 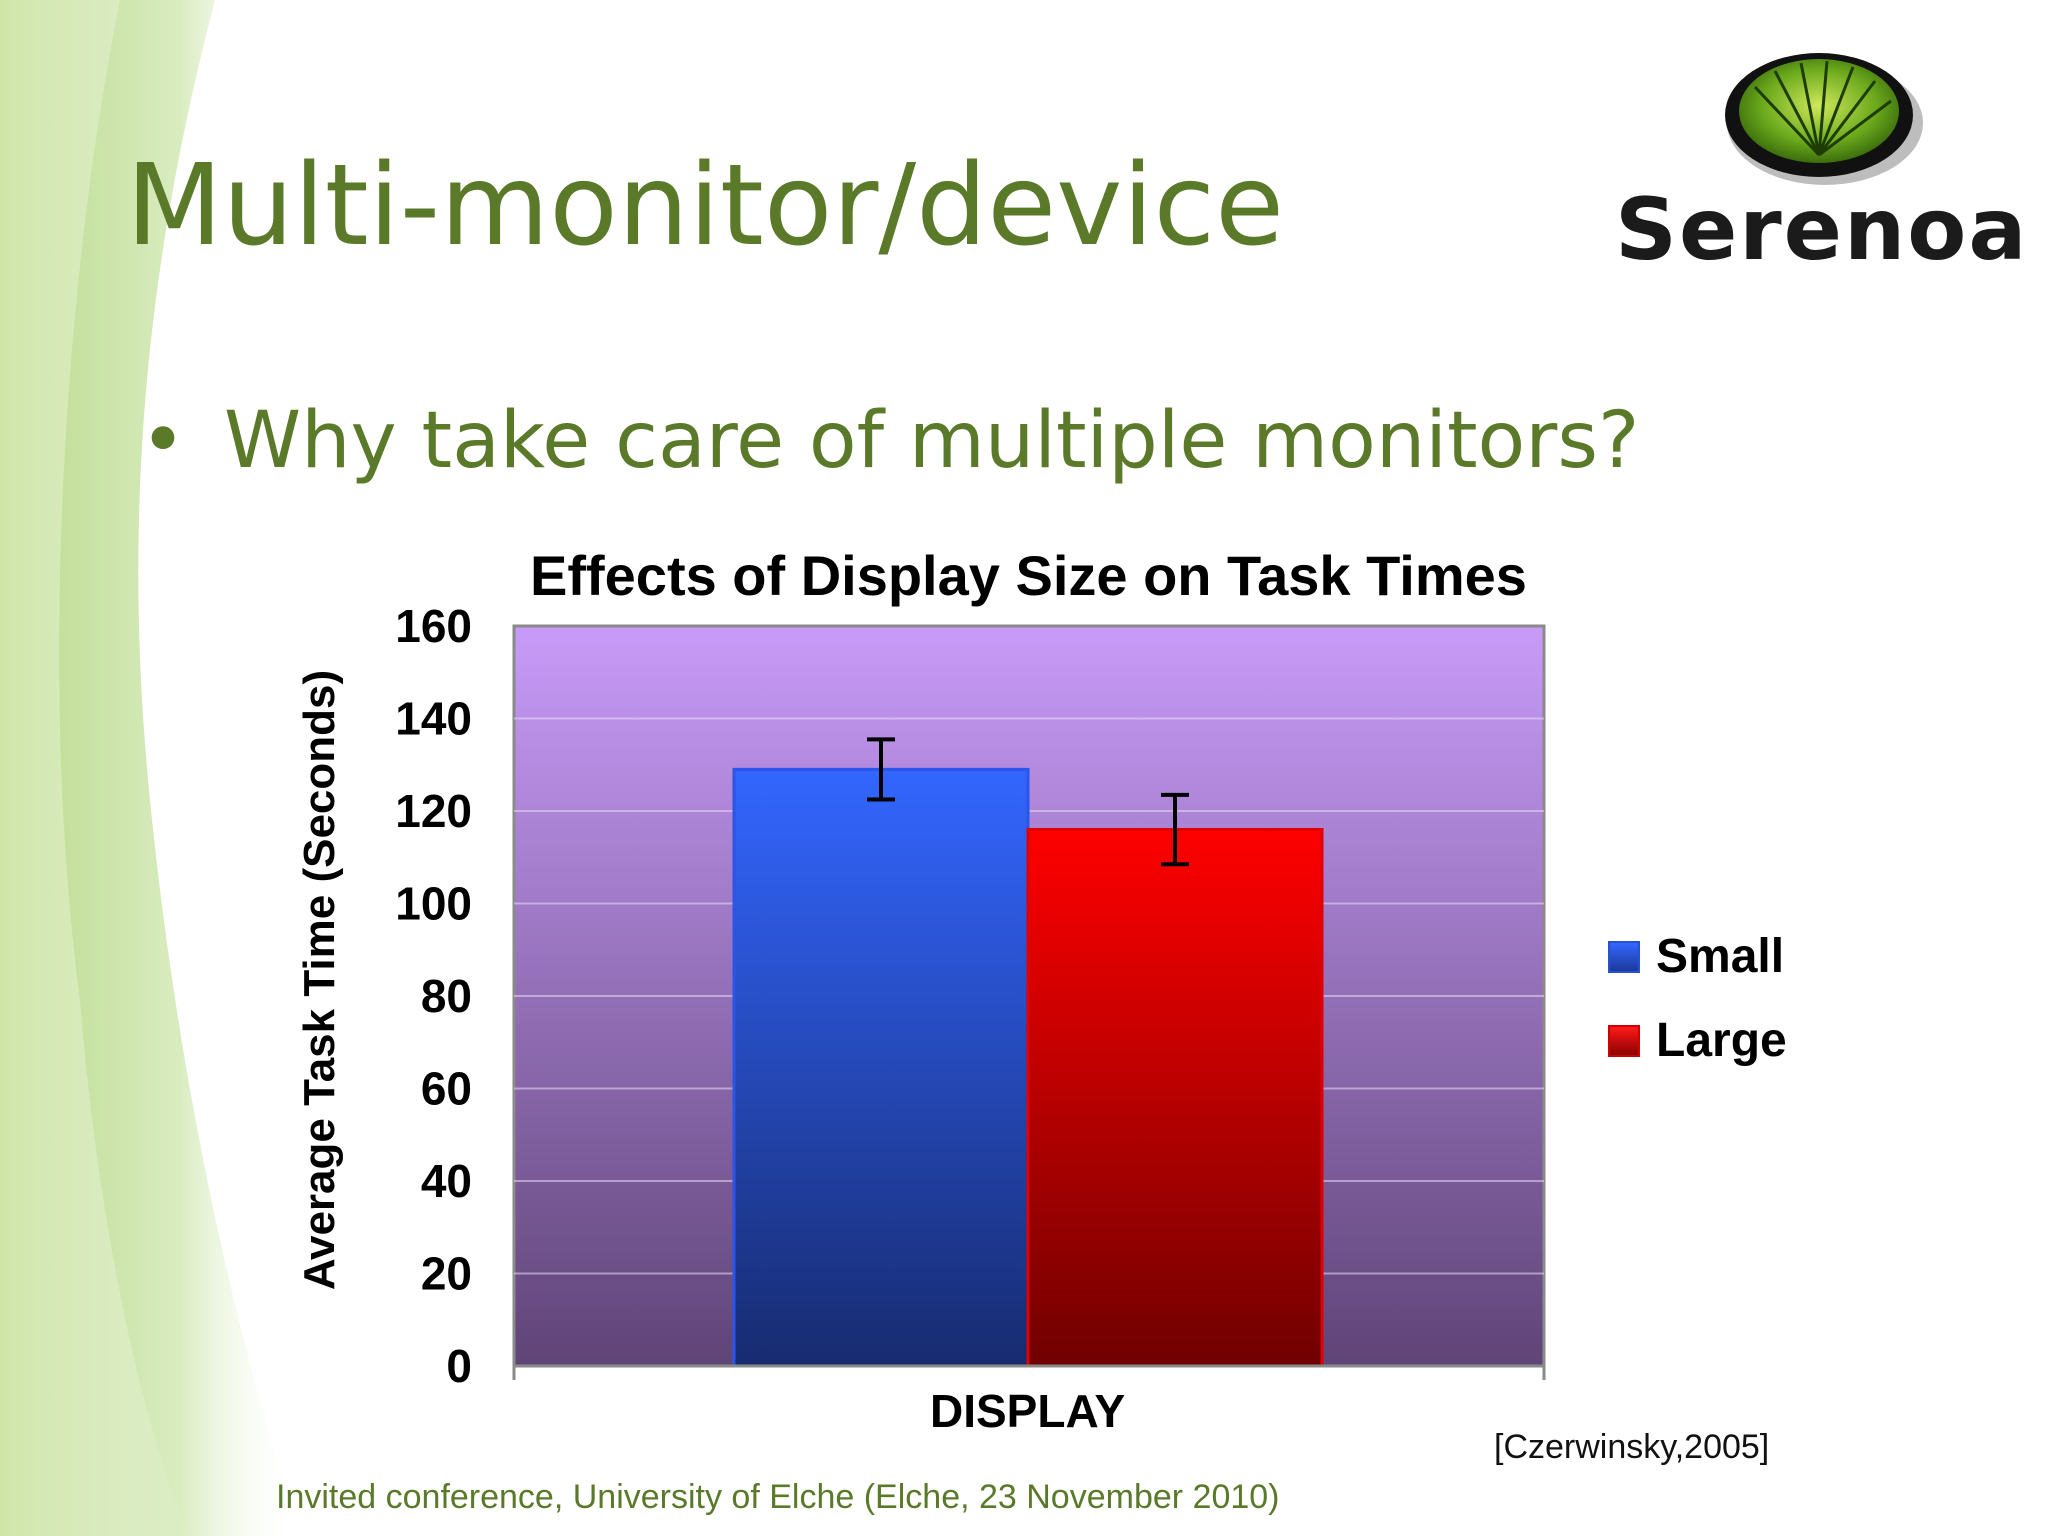 I want to click on bullet-point: • Why take care of multiple monitors?, so click(x=889, y=441).